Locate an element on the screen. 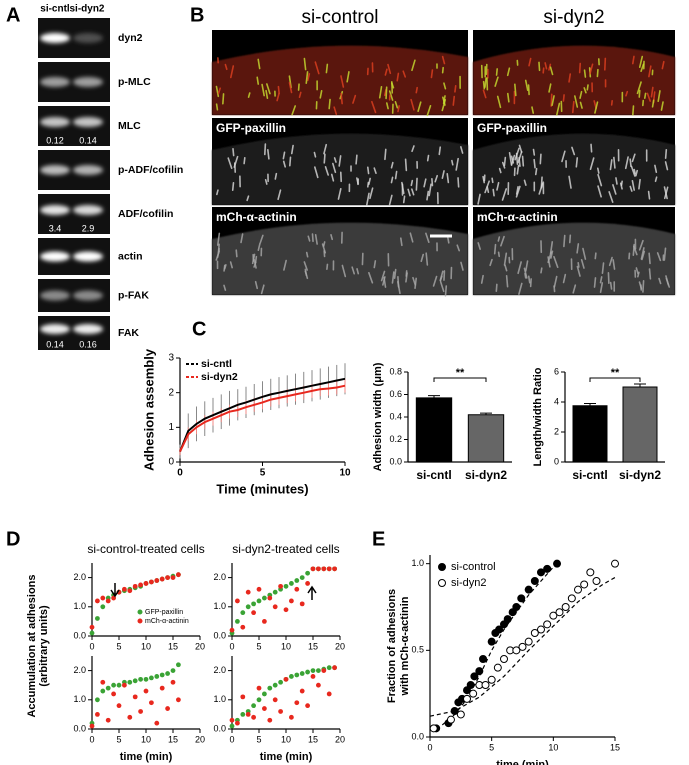  significance-bracket is located at coordinates (615, 379).